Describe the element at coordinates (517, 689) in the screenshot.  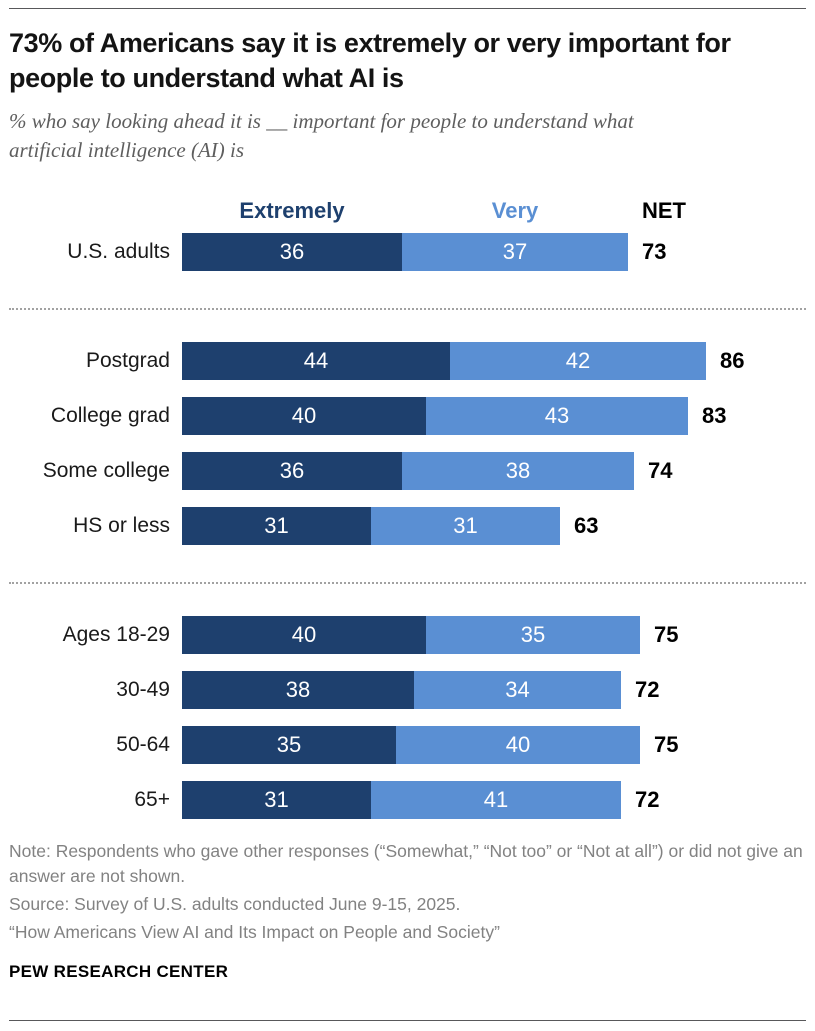
I see `bar-segment-very: 34` at that location.